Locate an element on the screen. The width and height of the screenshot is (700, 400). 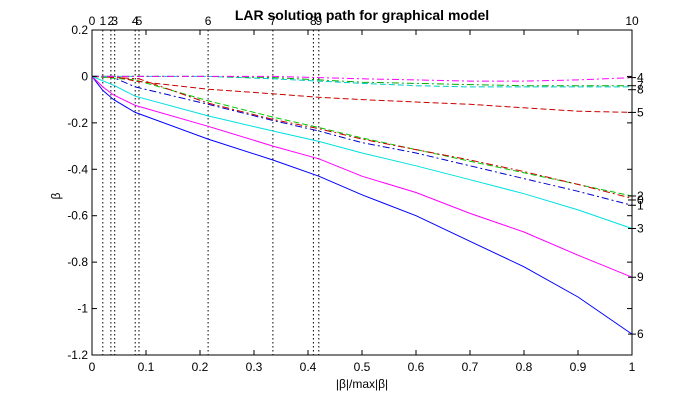
step-label: 7 is located at coordinates (273, 21).